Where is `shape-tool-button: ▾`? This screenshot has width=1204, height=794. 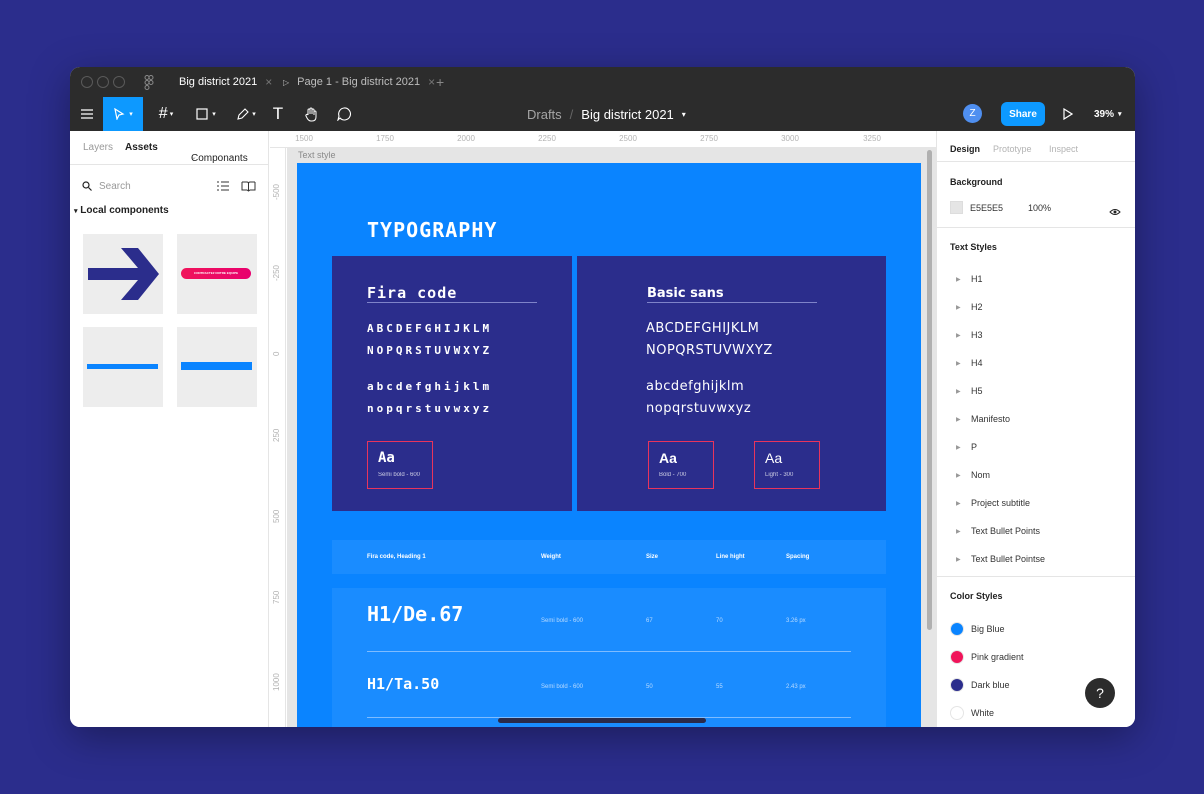 shape-tool-button: ▾ is located at coordinates (206, 114).